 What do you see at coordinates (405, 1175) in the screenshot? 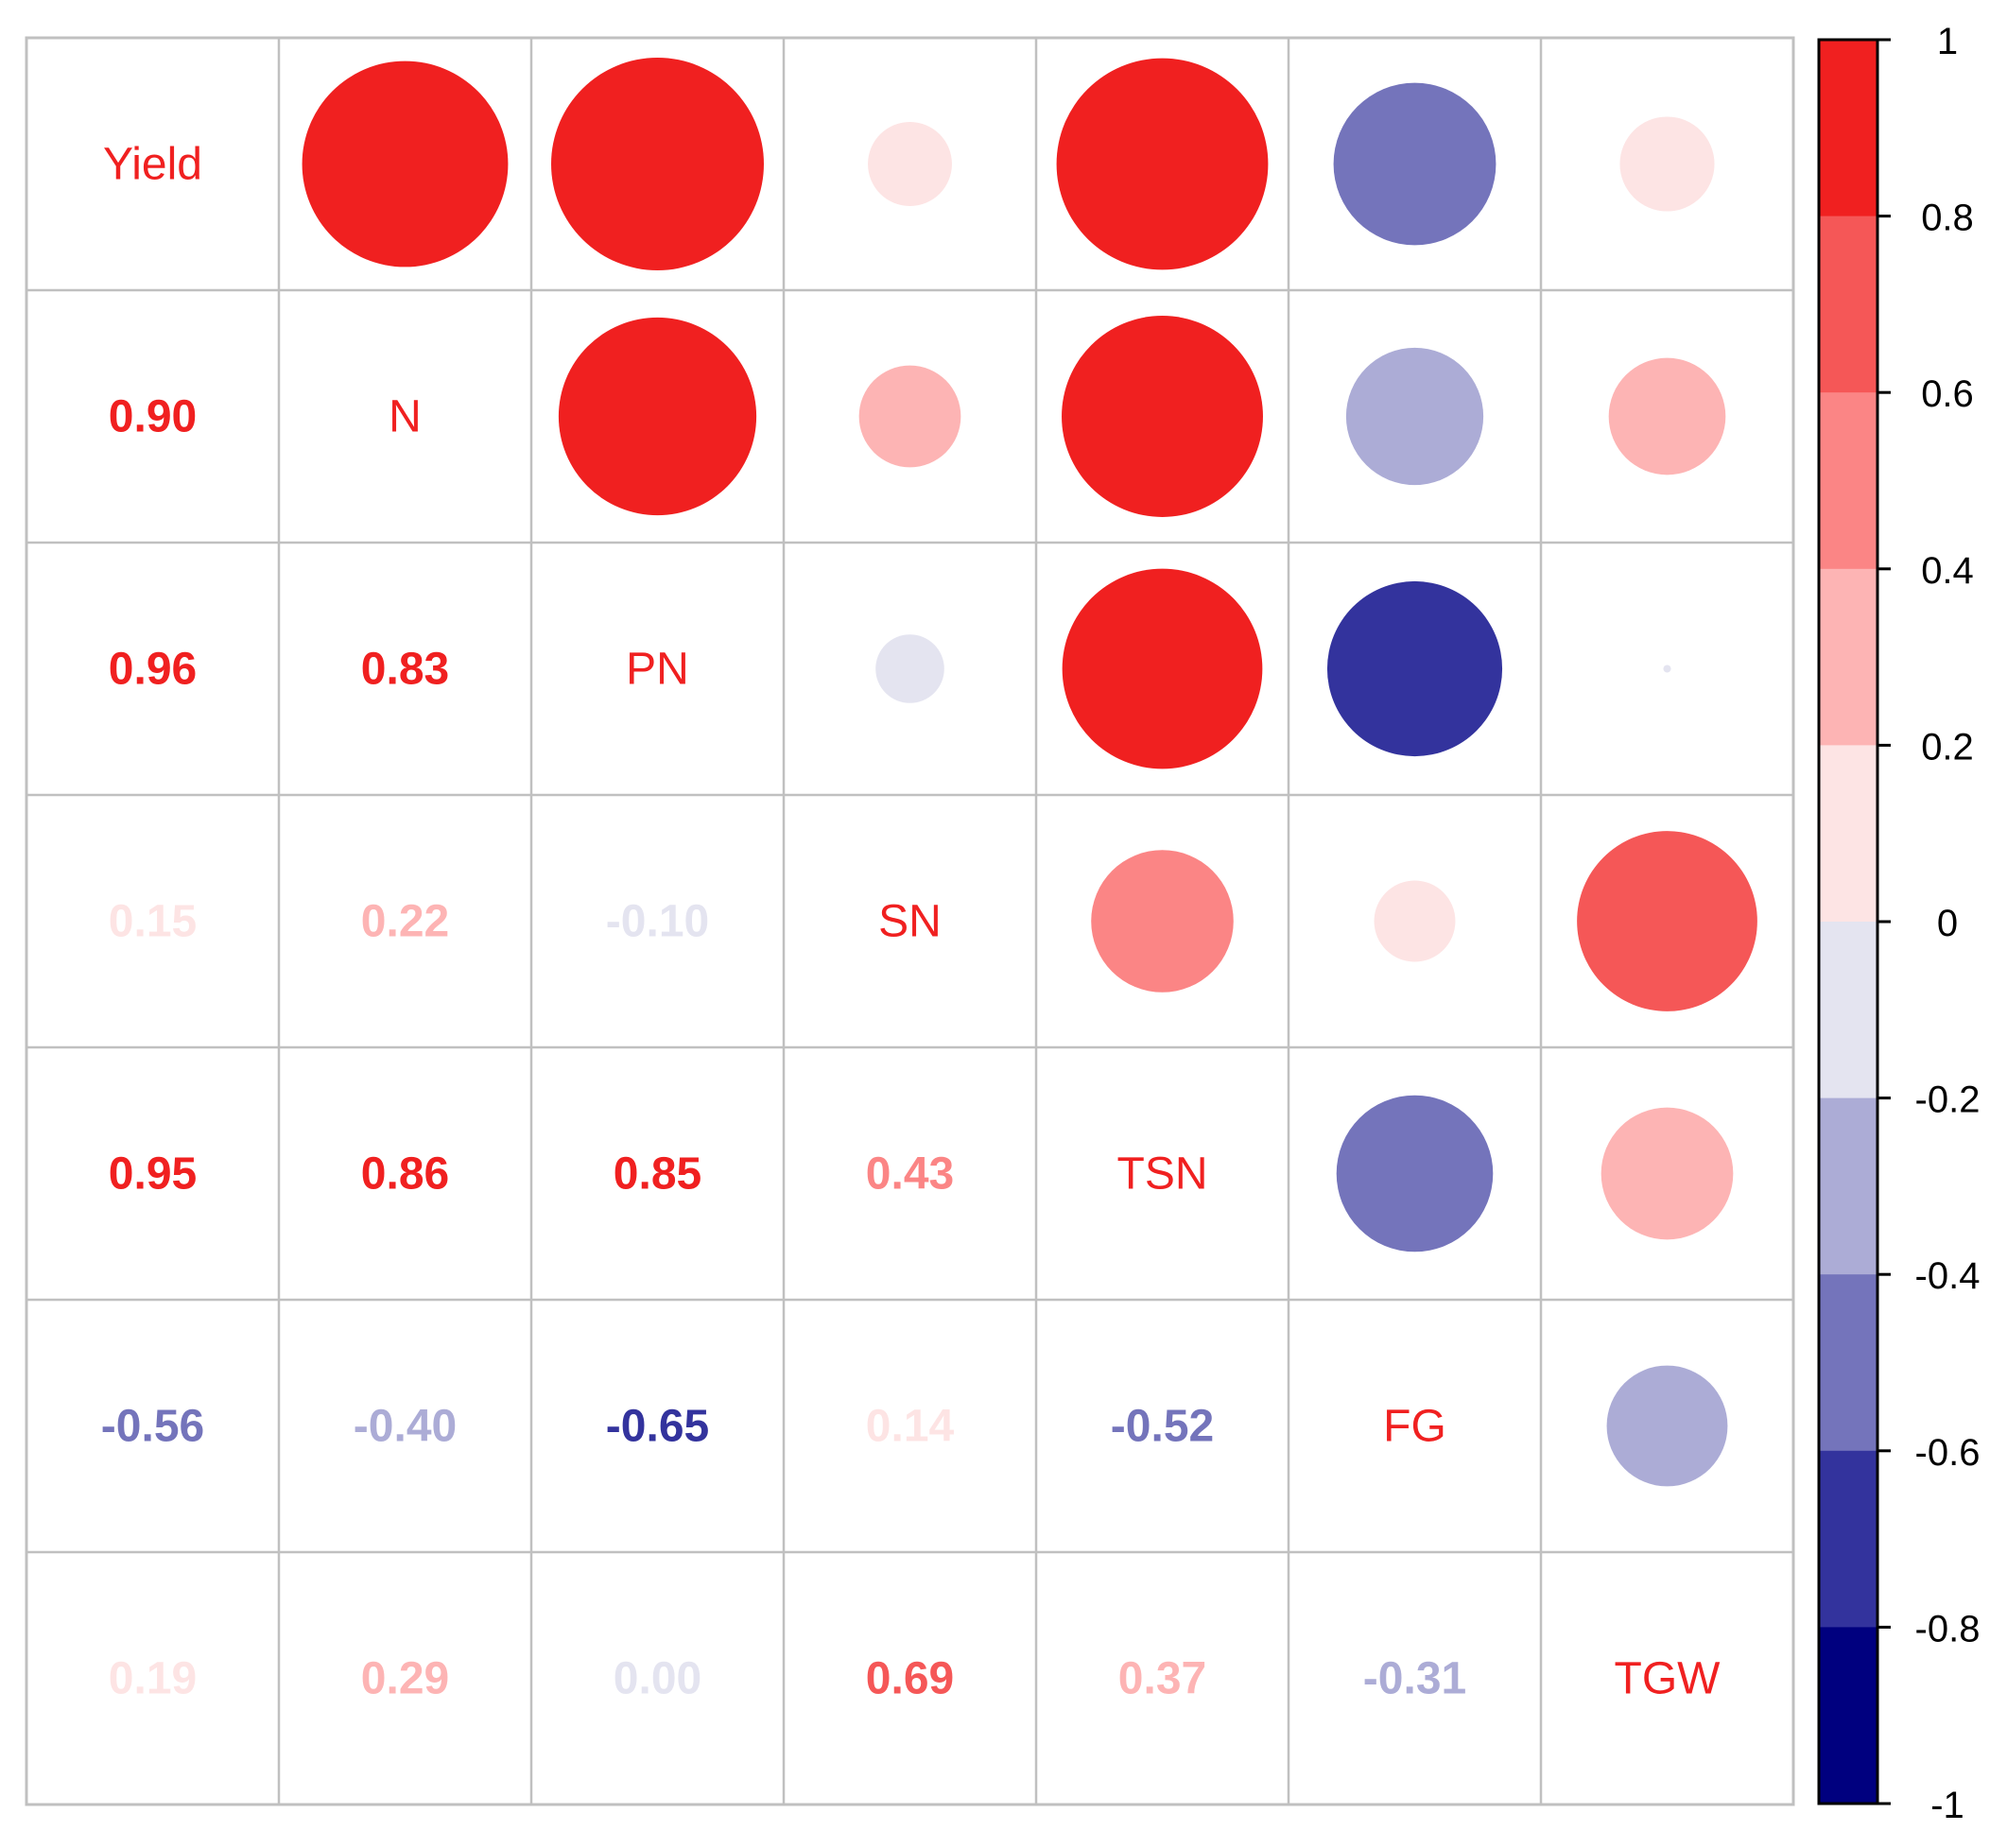
I see `corr-value-tsn-n: 0.86` at bounding box center [405, 1175].